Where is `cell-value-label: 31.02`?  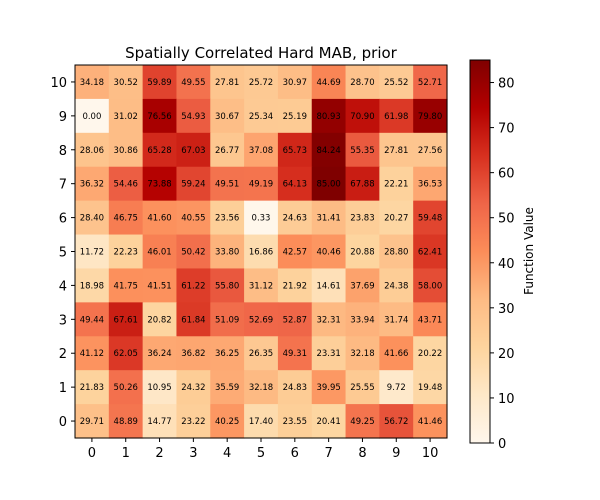 cell-value-label: 31.02 is located at coordinates (126, 117).